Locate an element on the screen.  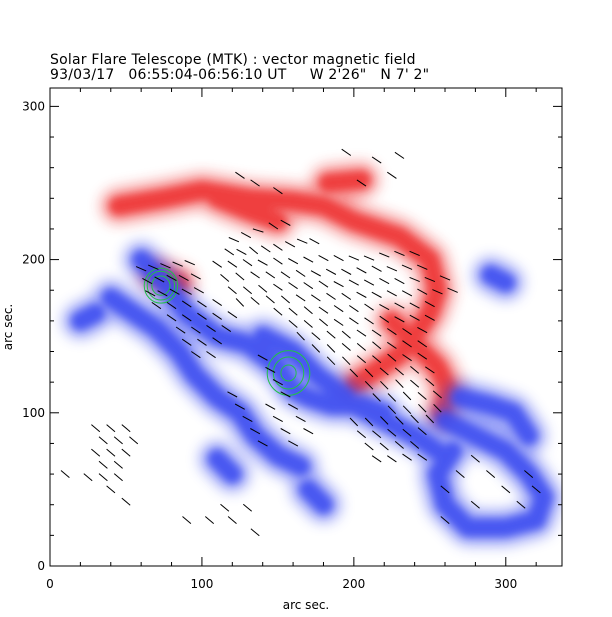
x-axis-tick-labels: 0 100 200 300 is located at coordinates (281, 584).